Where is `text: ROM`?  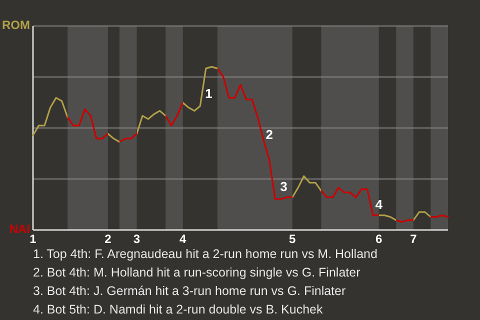 text: ROM is located at coordinates (16, 25).